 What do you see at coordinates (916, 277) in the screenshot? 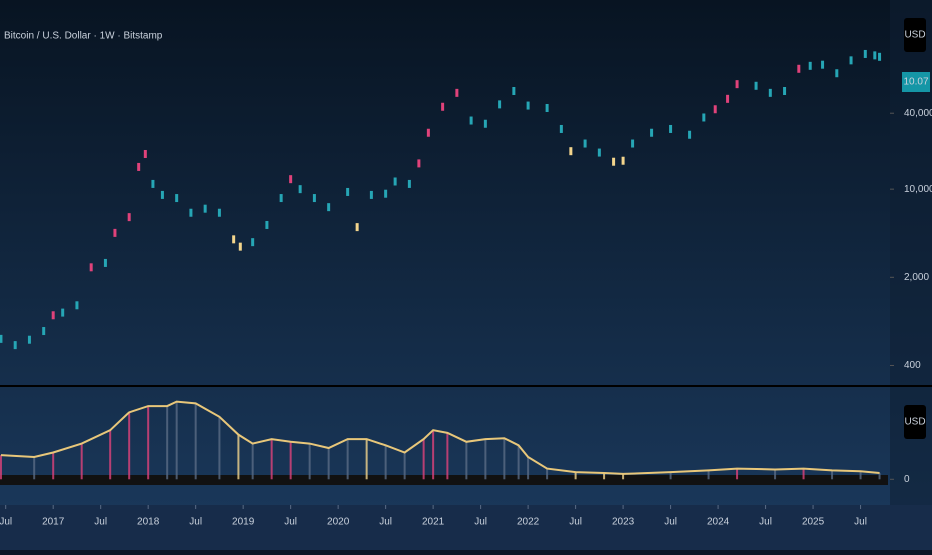
I see `y-tick-label: 2,000` at bounding box center [916, 277].